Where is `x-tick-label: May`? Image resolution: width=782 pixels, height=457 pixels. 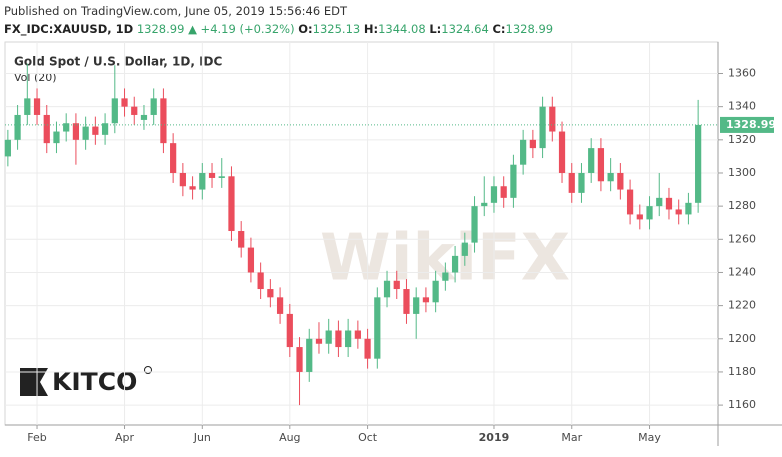 x-tick-label: May is located at coordinates (649, 437).